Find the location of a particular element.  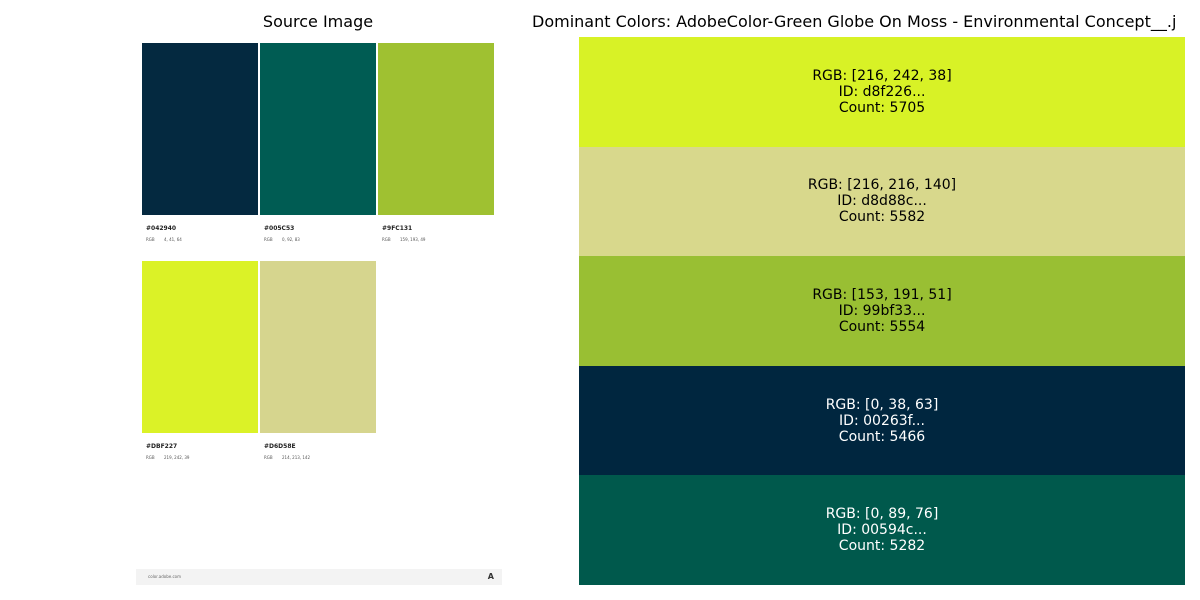

color-band-3-rgb: RGB: [153, 191, 51] is located at coordinates (882, 294).